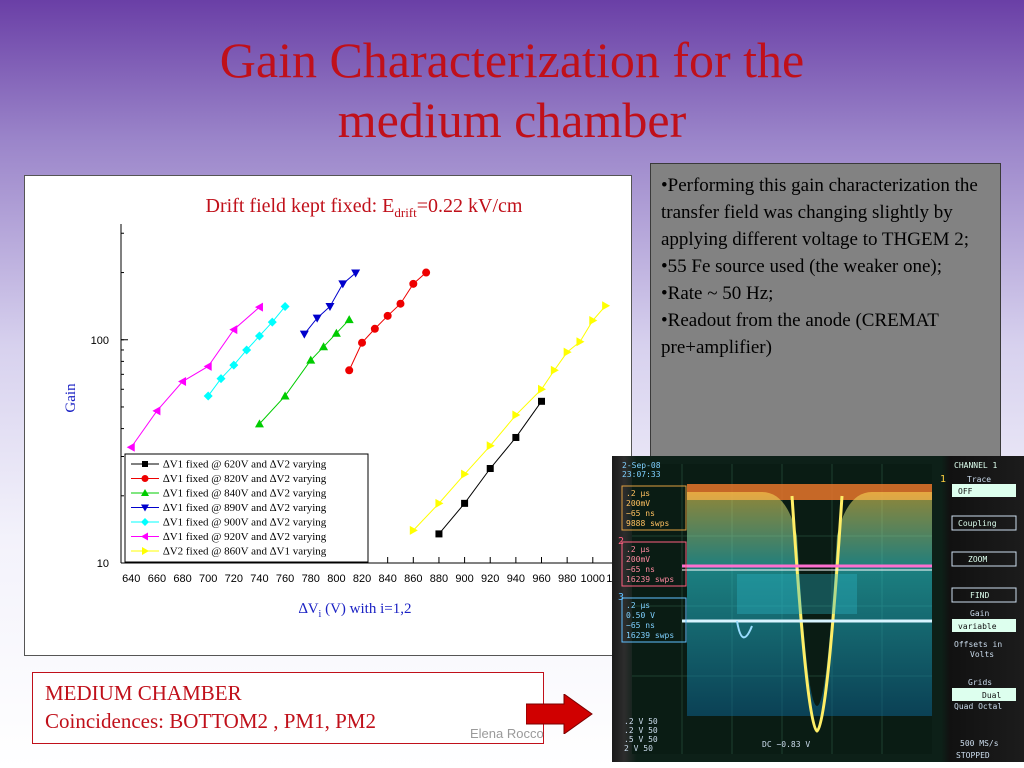 The height and width of the screenshot is (768, 1024). I want to click on osc-bottom-3: .5 V 50, so click(641, 739).